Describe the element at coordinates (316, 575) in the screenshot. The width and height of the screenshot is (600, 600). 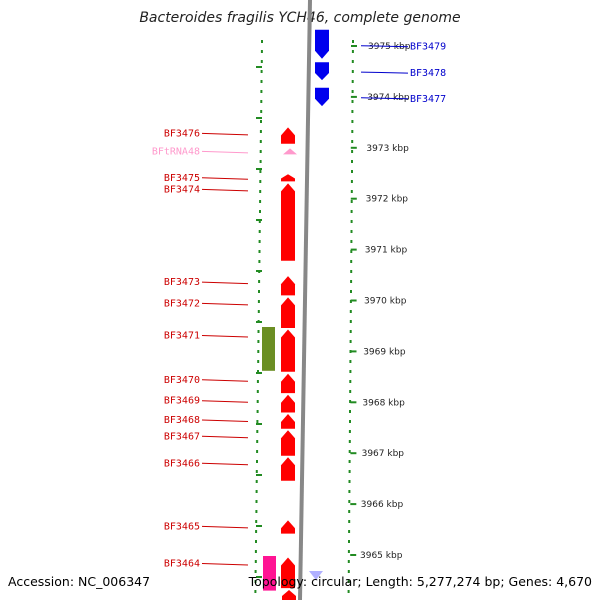
I see `gene-arrow-reverse-partial` at that location.